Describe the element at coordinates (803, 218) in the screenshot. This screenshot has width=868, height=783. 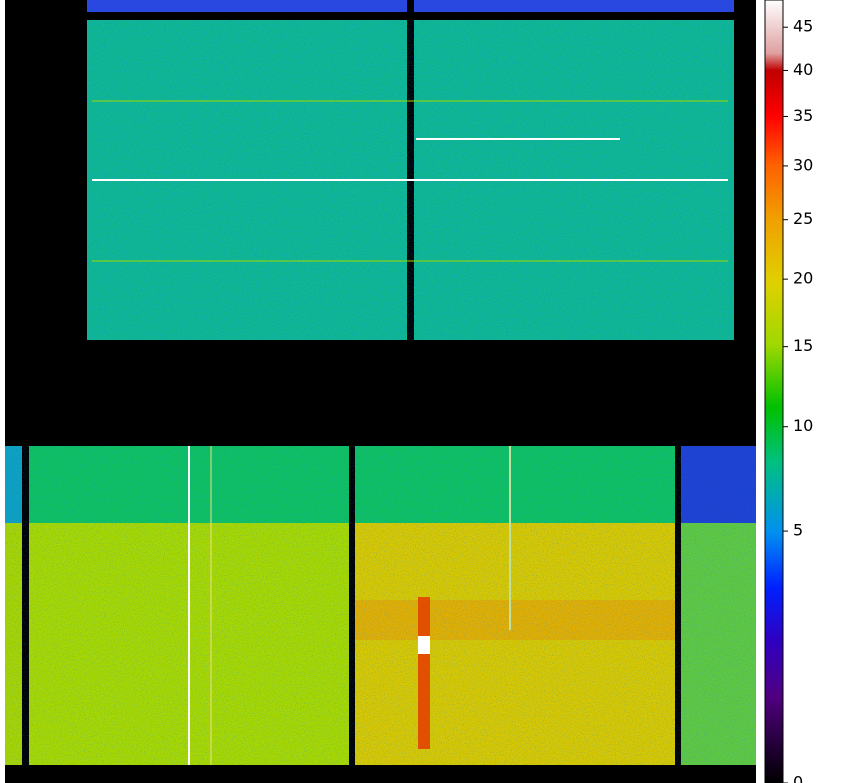
I see `tick-label: 25` at that location.